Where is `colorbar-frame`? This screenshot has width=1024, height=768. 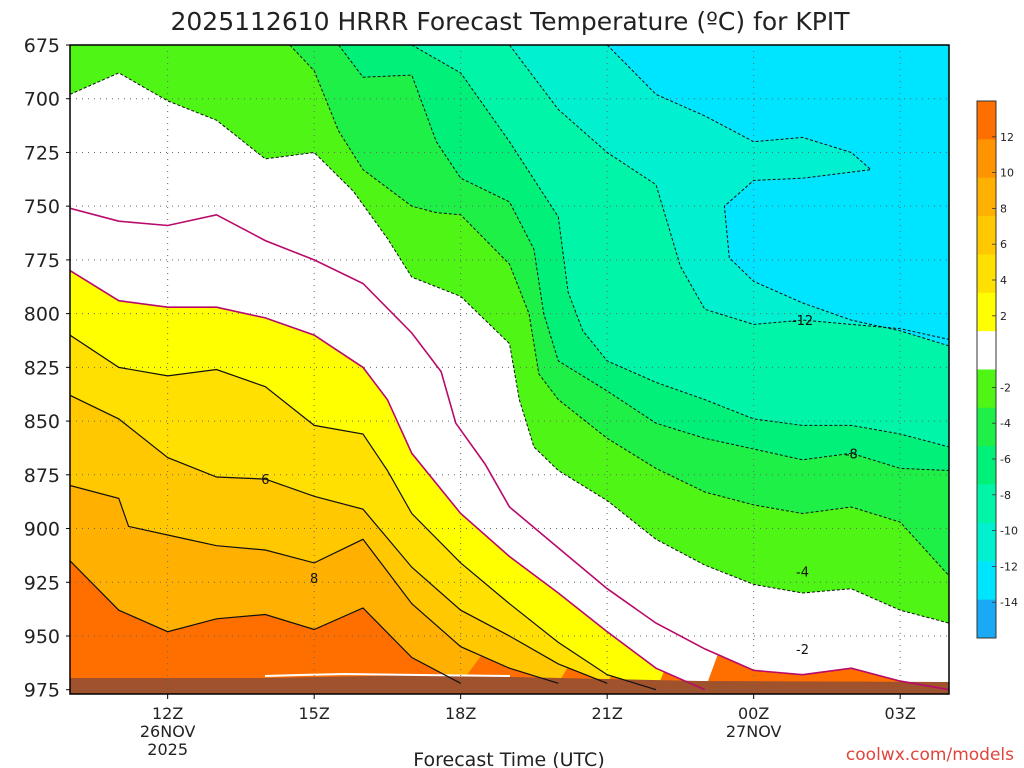 colorbar-frame is located at coordinates (986, 369).